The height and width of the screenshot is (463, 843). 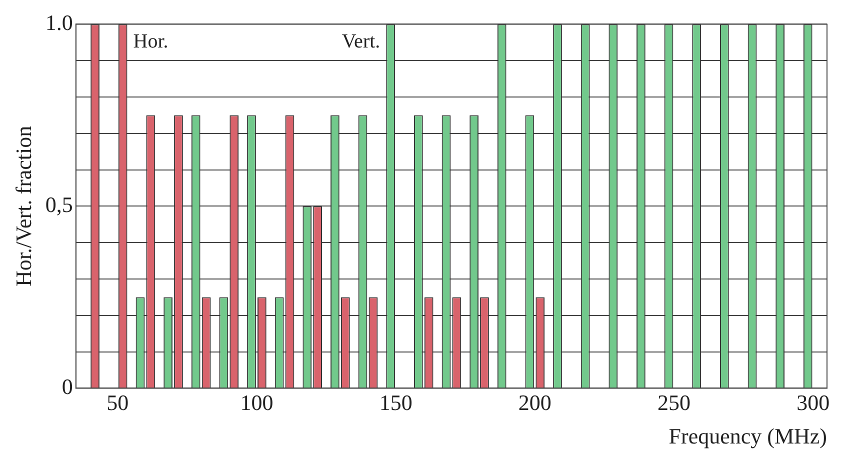 What do you see at coordinates (23, 206) in the screenshot?
I see `y-axis-title: Hor./Vert. fraction` at bounding box center [23, 206].